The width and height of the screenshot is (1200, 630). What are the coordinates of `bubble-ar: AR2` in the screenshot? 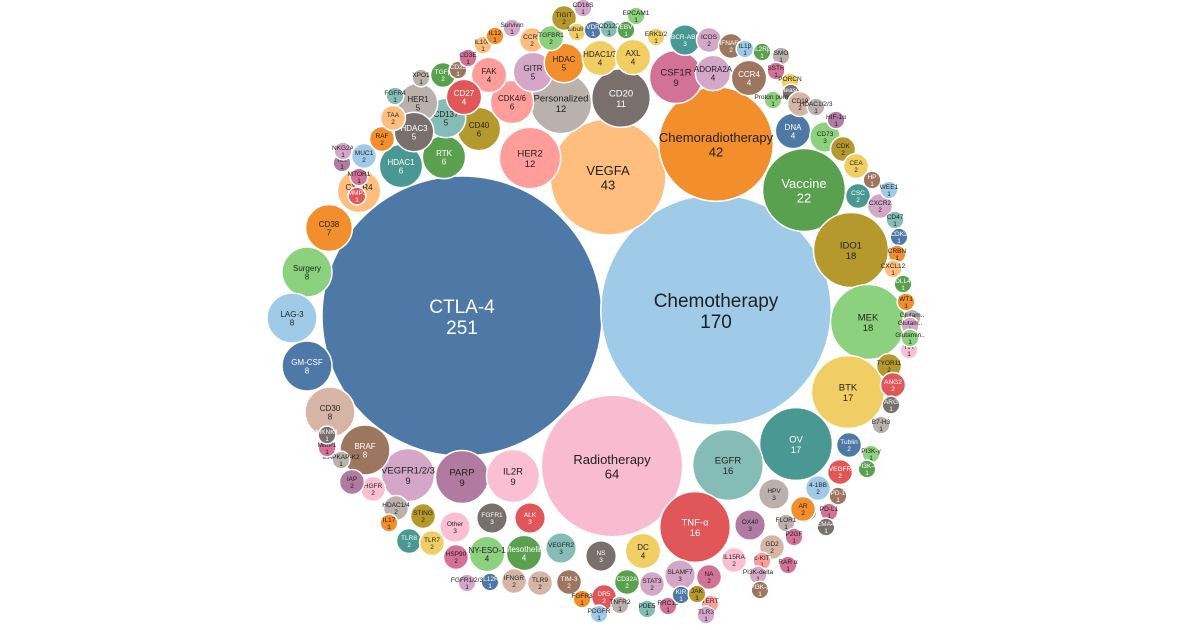 It's located at (803, 509).